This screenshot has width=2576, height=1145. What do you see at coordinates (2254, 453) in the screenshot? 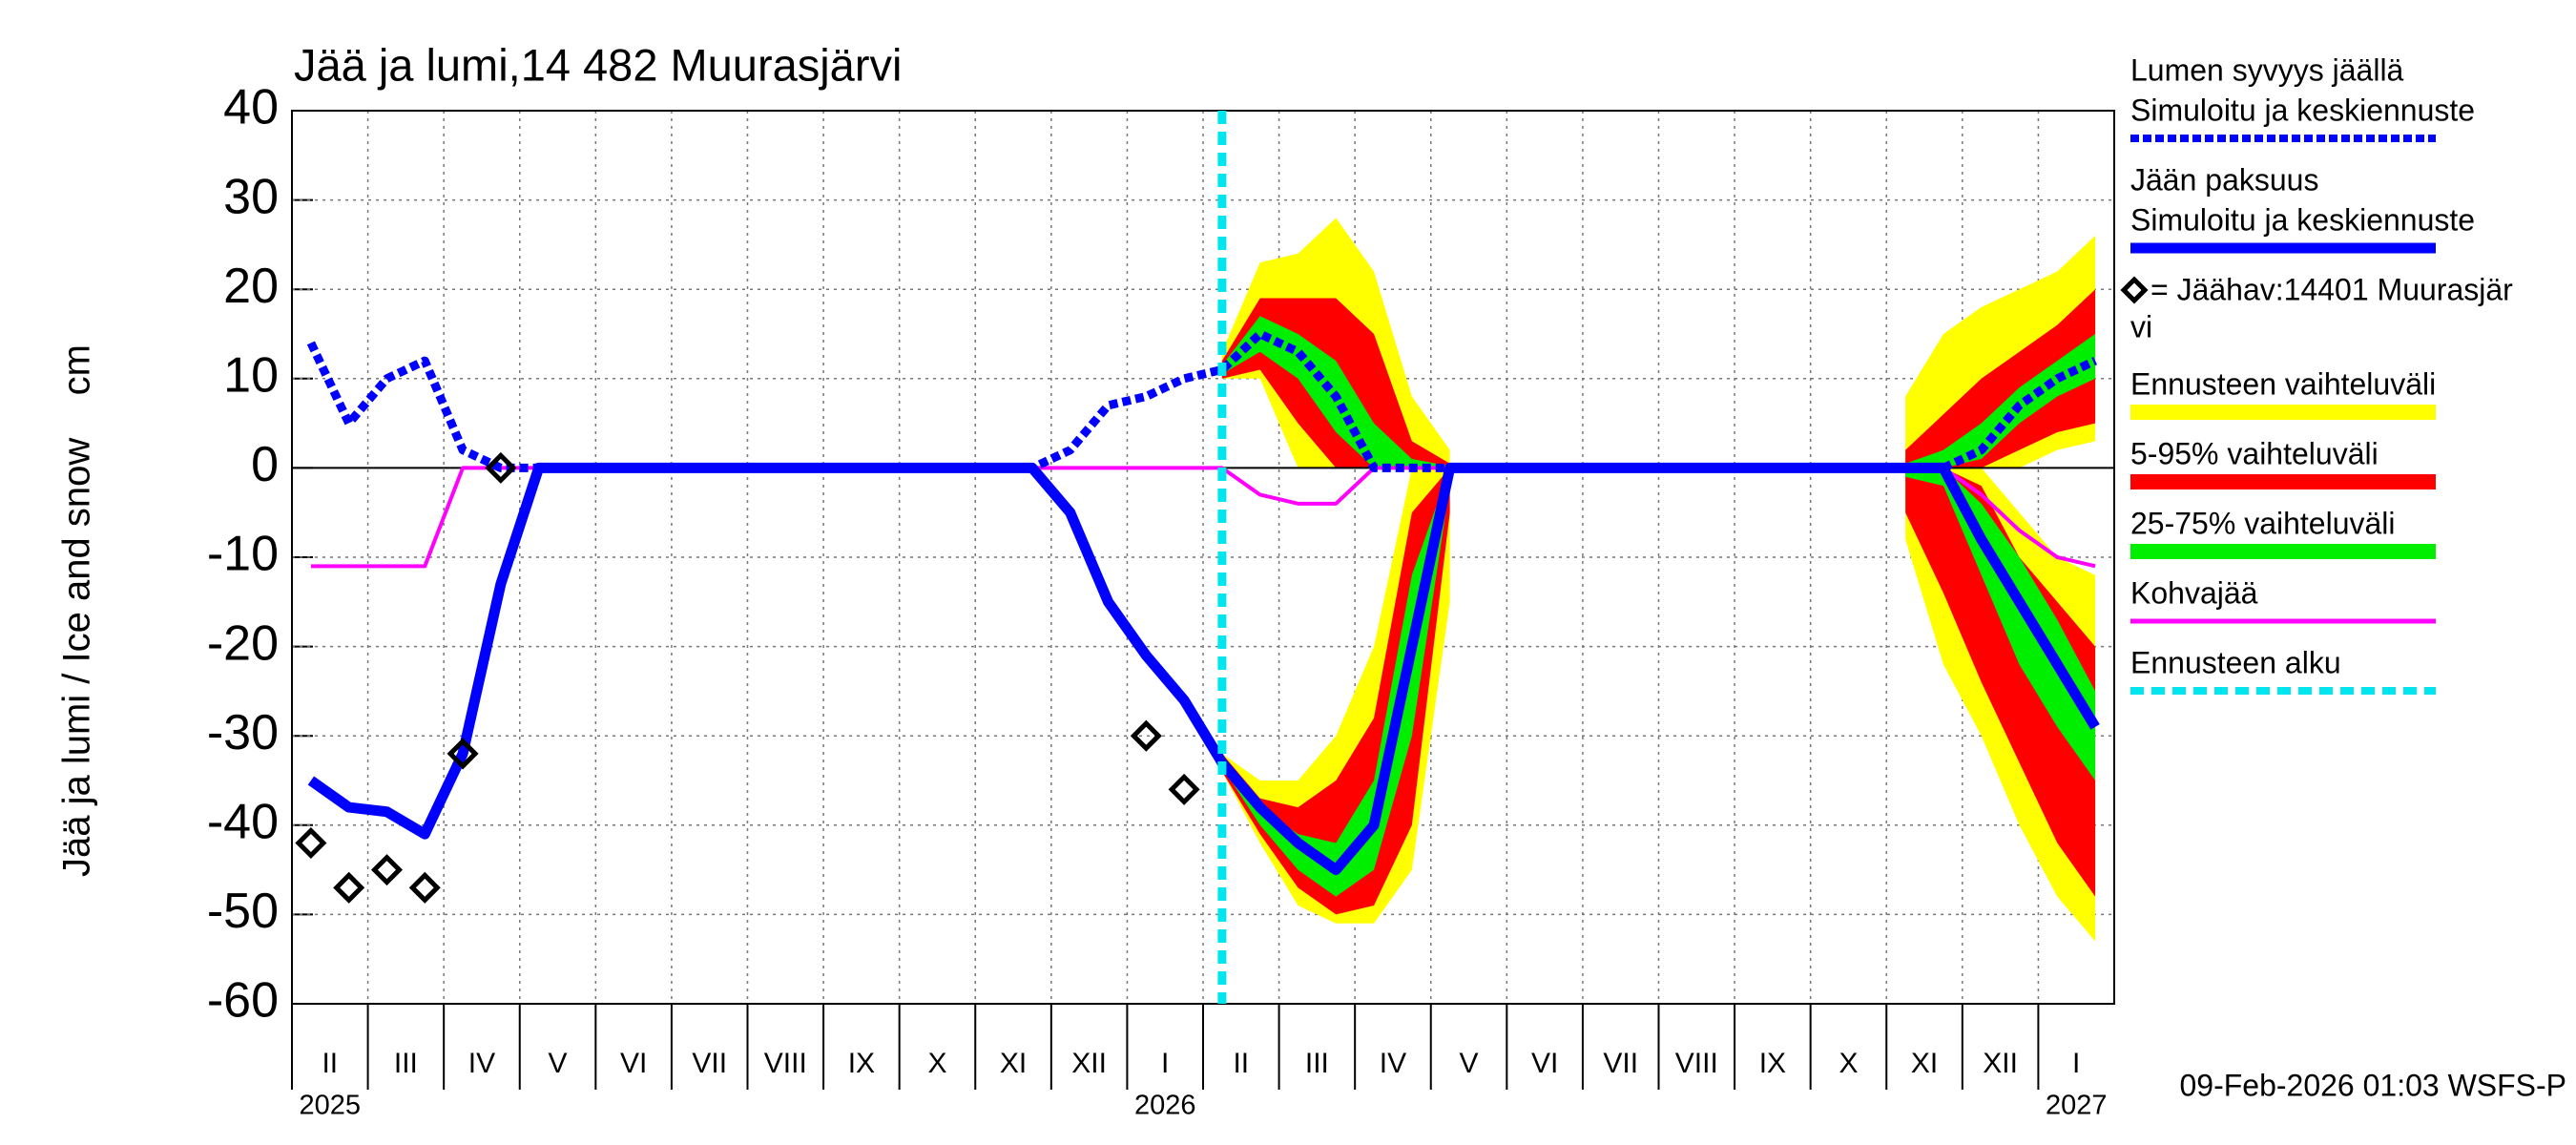
I see `legend-label: 5-95% vaihteluväli` at bounding box center [2254, 453].